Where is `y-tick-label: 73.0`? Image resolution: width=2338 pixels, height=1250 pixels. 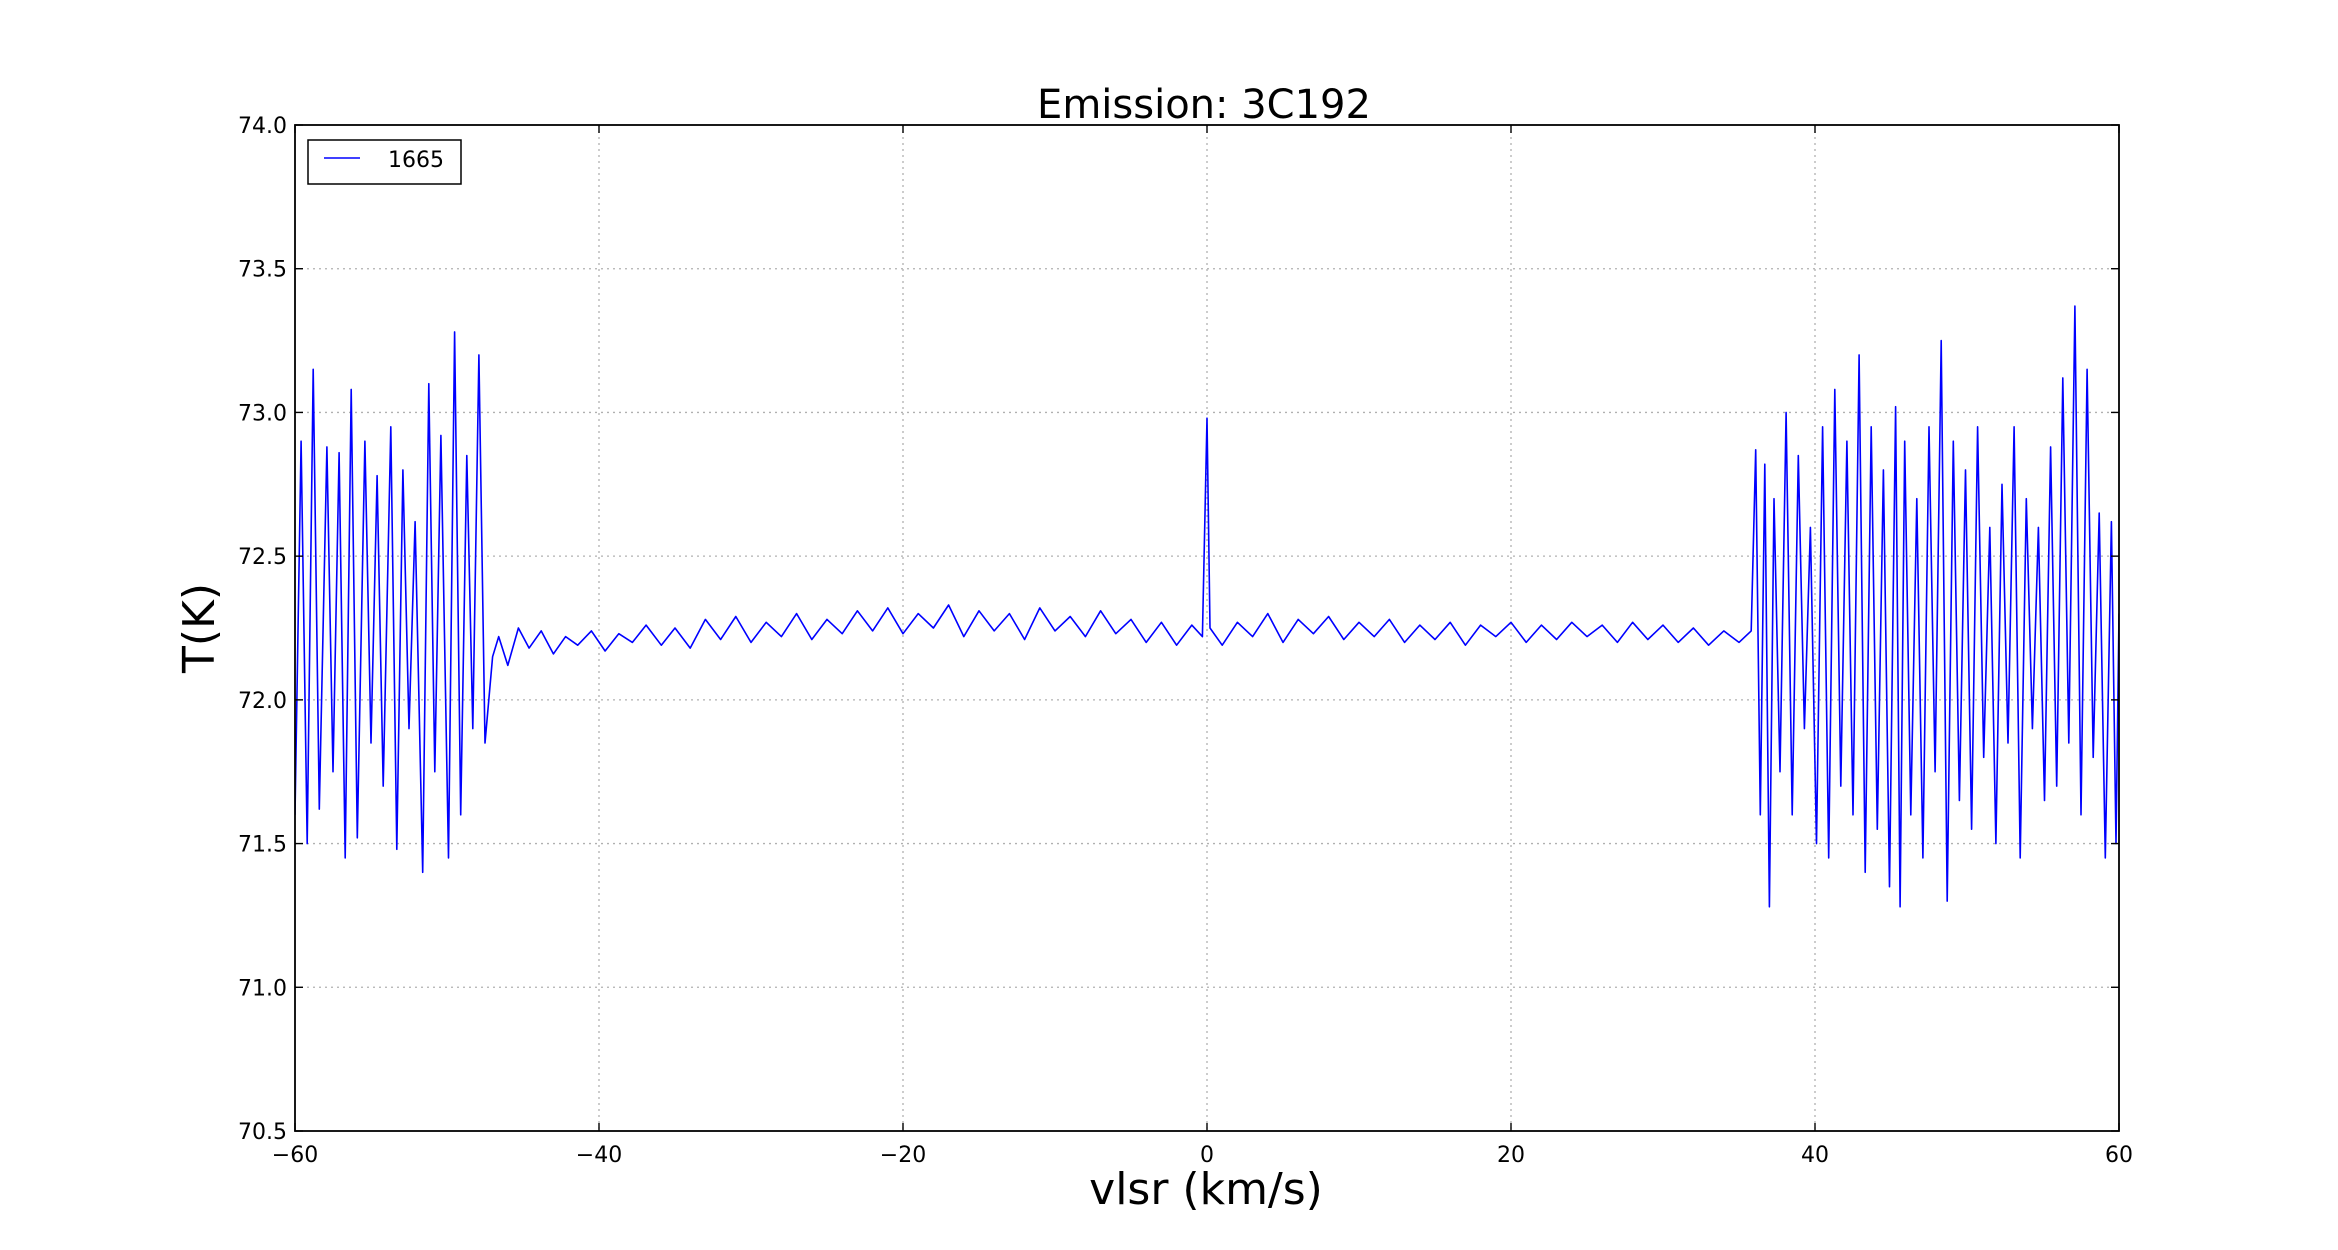 y-tick-label: 73.0 is located at coordinates (262, 413).